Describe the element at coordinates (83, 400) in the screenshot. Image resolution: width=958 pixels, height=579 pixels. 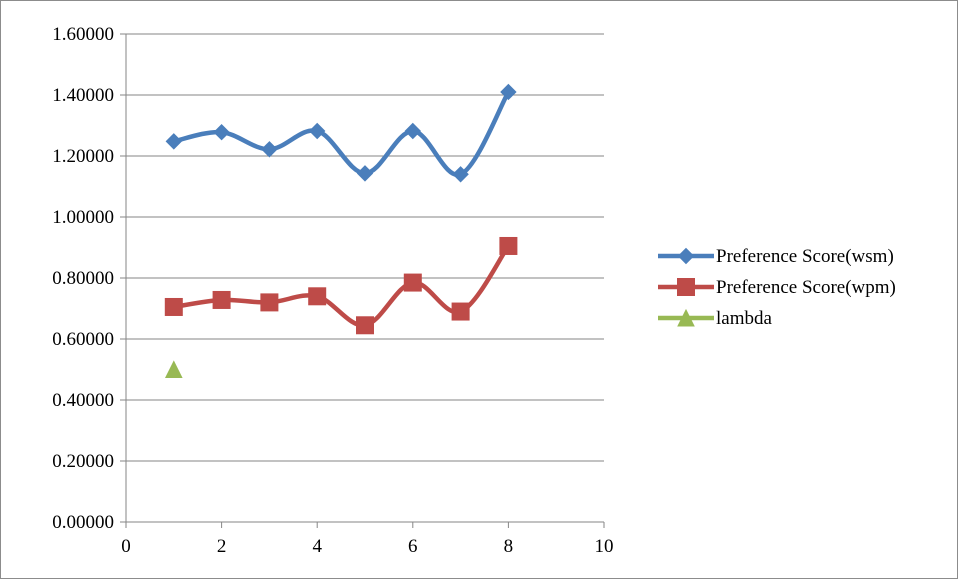
I see `y-tick-label: 0.40000` at that location.